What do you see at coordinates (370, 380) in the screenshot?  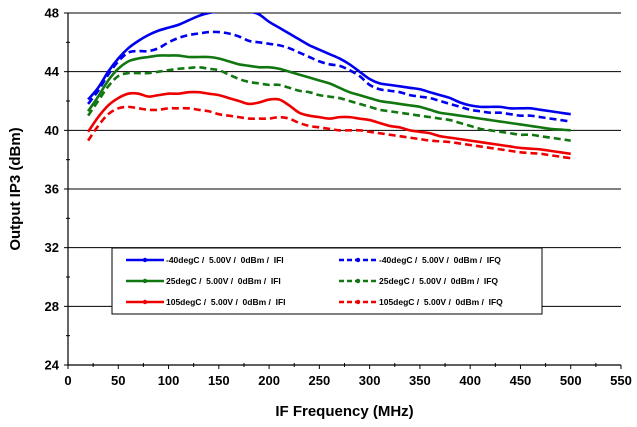 I see `x-tick-label: 300` at bounding box center [370, 380].